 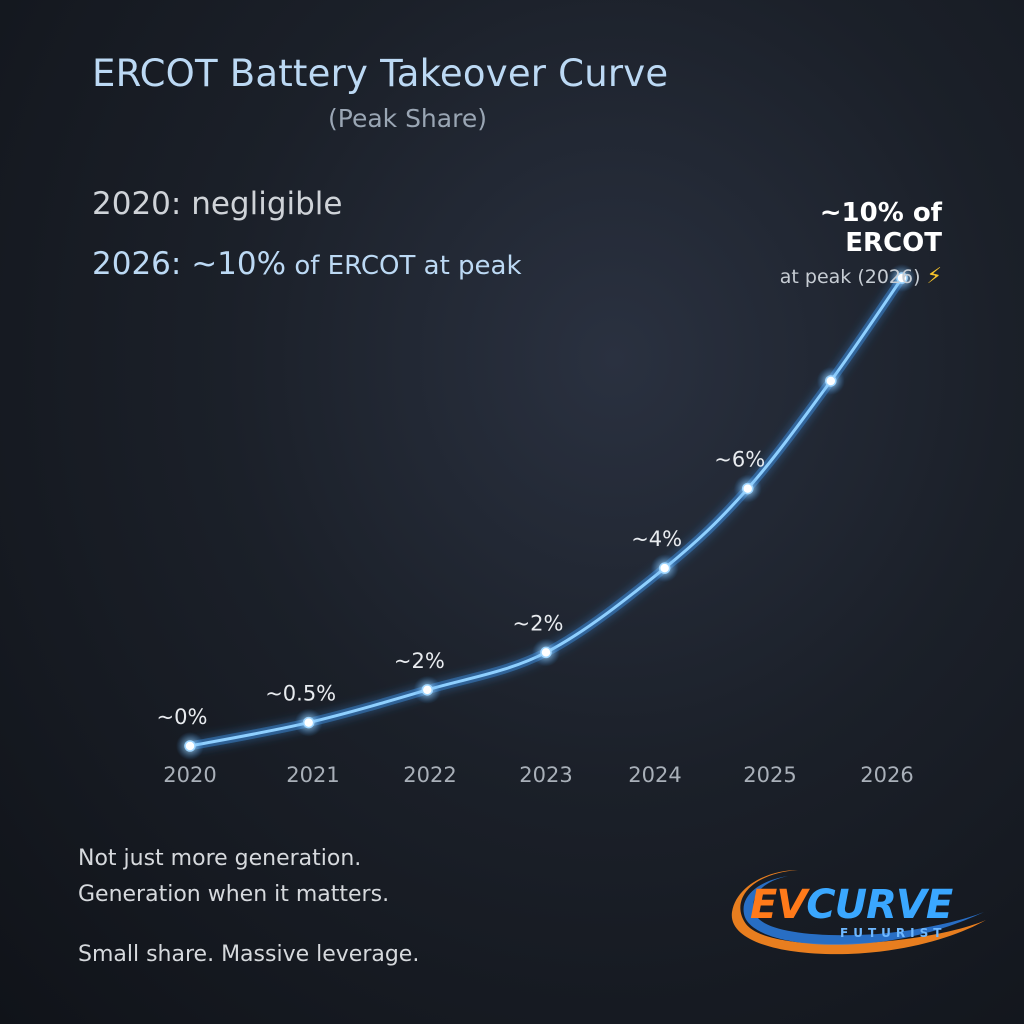 I want to click on peak-callout: ~10% of ERCOT at peak (2026) ⚡, so click(x=831, y=243).